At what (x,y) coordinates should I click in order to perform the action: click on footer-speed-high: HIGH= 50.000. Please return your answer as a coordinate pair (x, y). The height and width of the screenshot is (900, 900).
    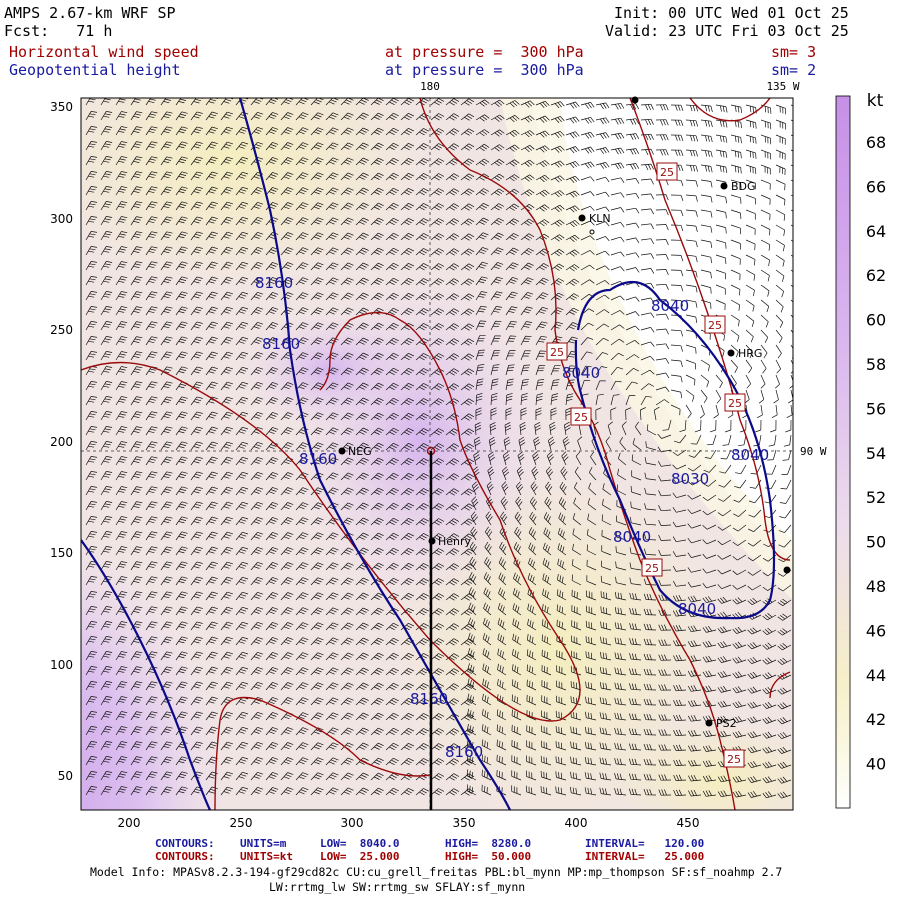
    Looking at the image, I should click on (488, 856).